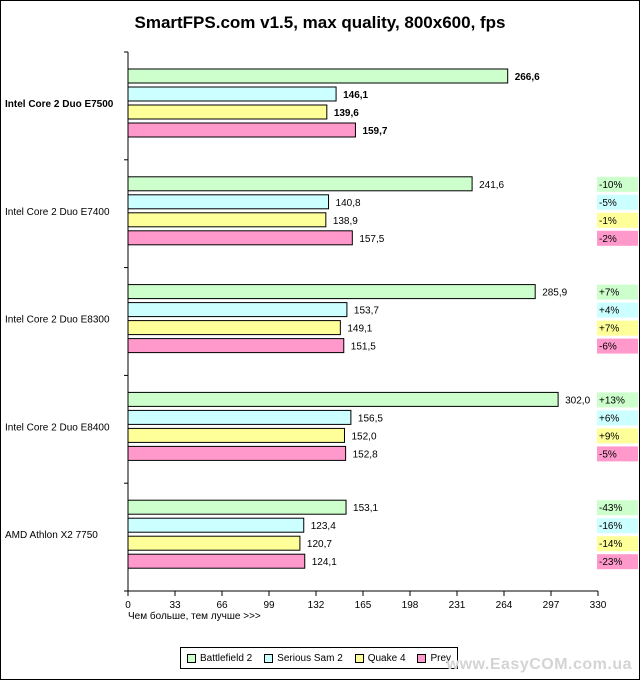  Describe the element at coordinates (370, 418) in the screenshot. I see `data-label: 156,5` at that location.